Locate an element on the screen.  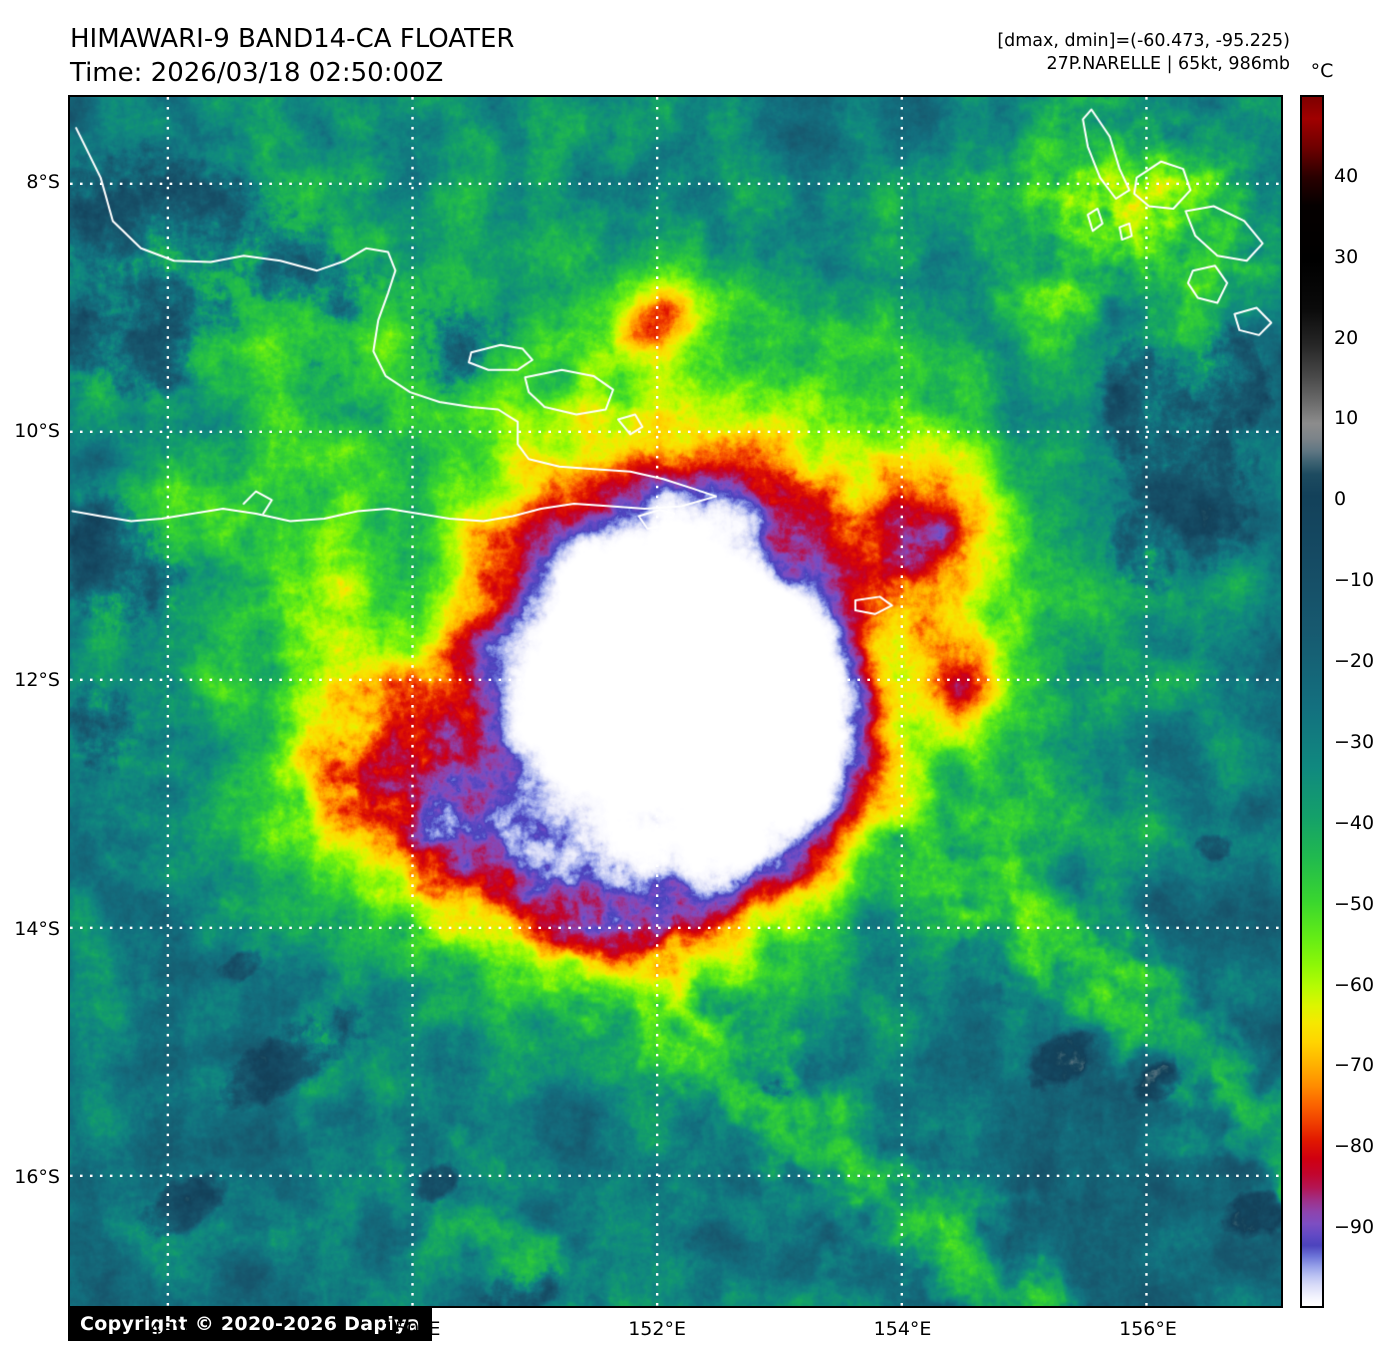
colorbar: 40 30 20 10 0 −10 −20 −30 −40 −50 −60 −70 −80 −90 is located at coordinates (1337, 701).